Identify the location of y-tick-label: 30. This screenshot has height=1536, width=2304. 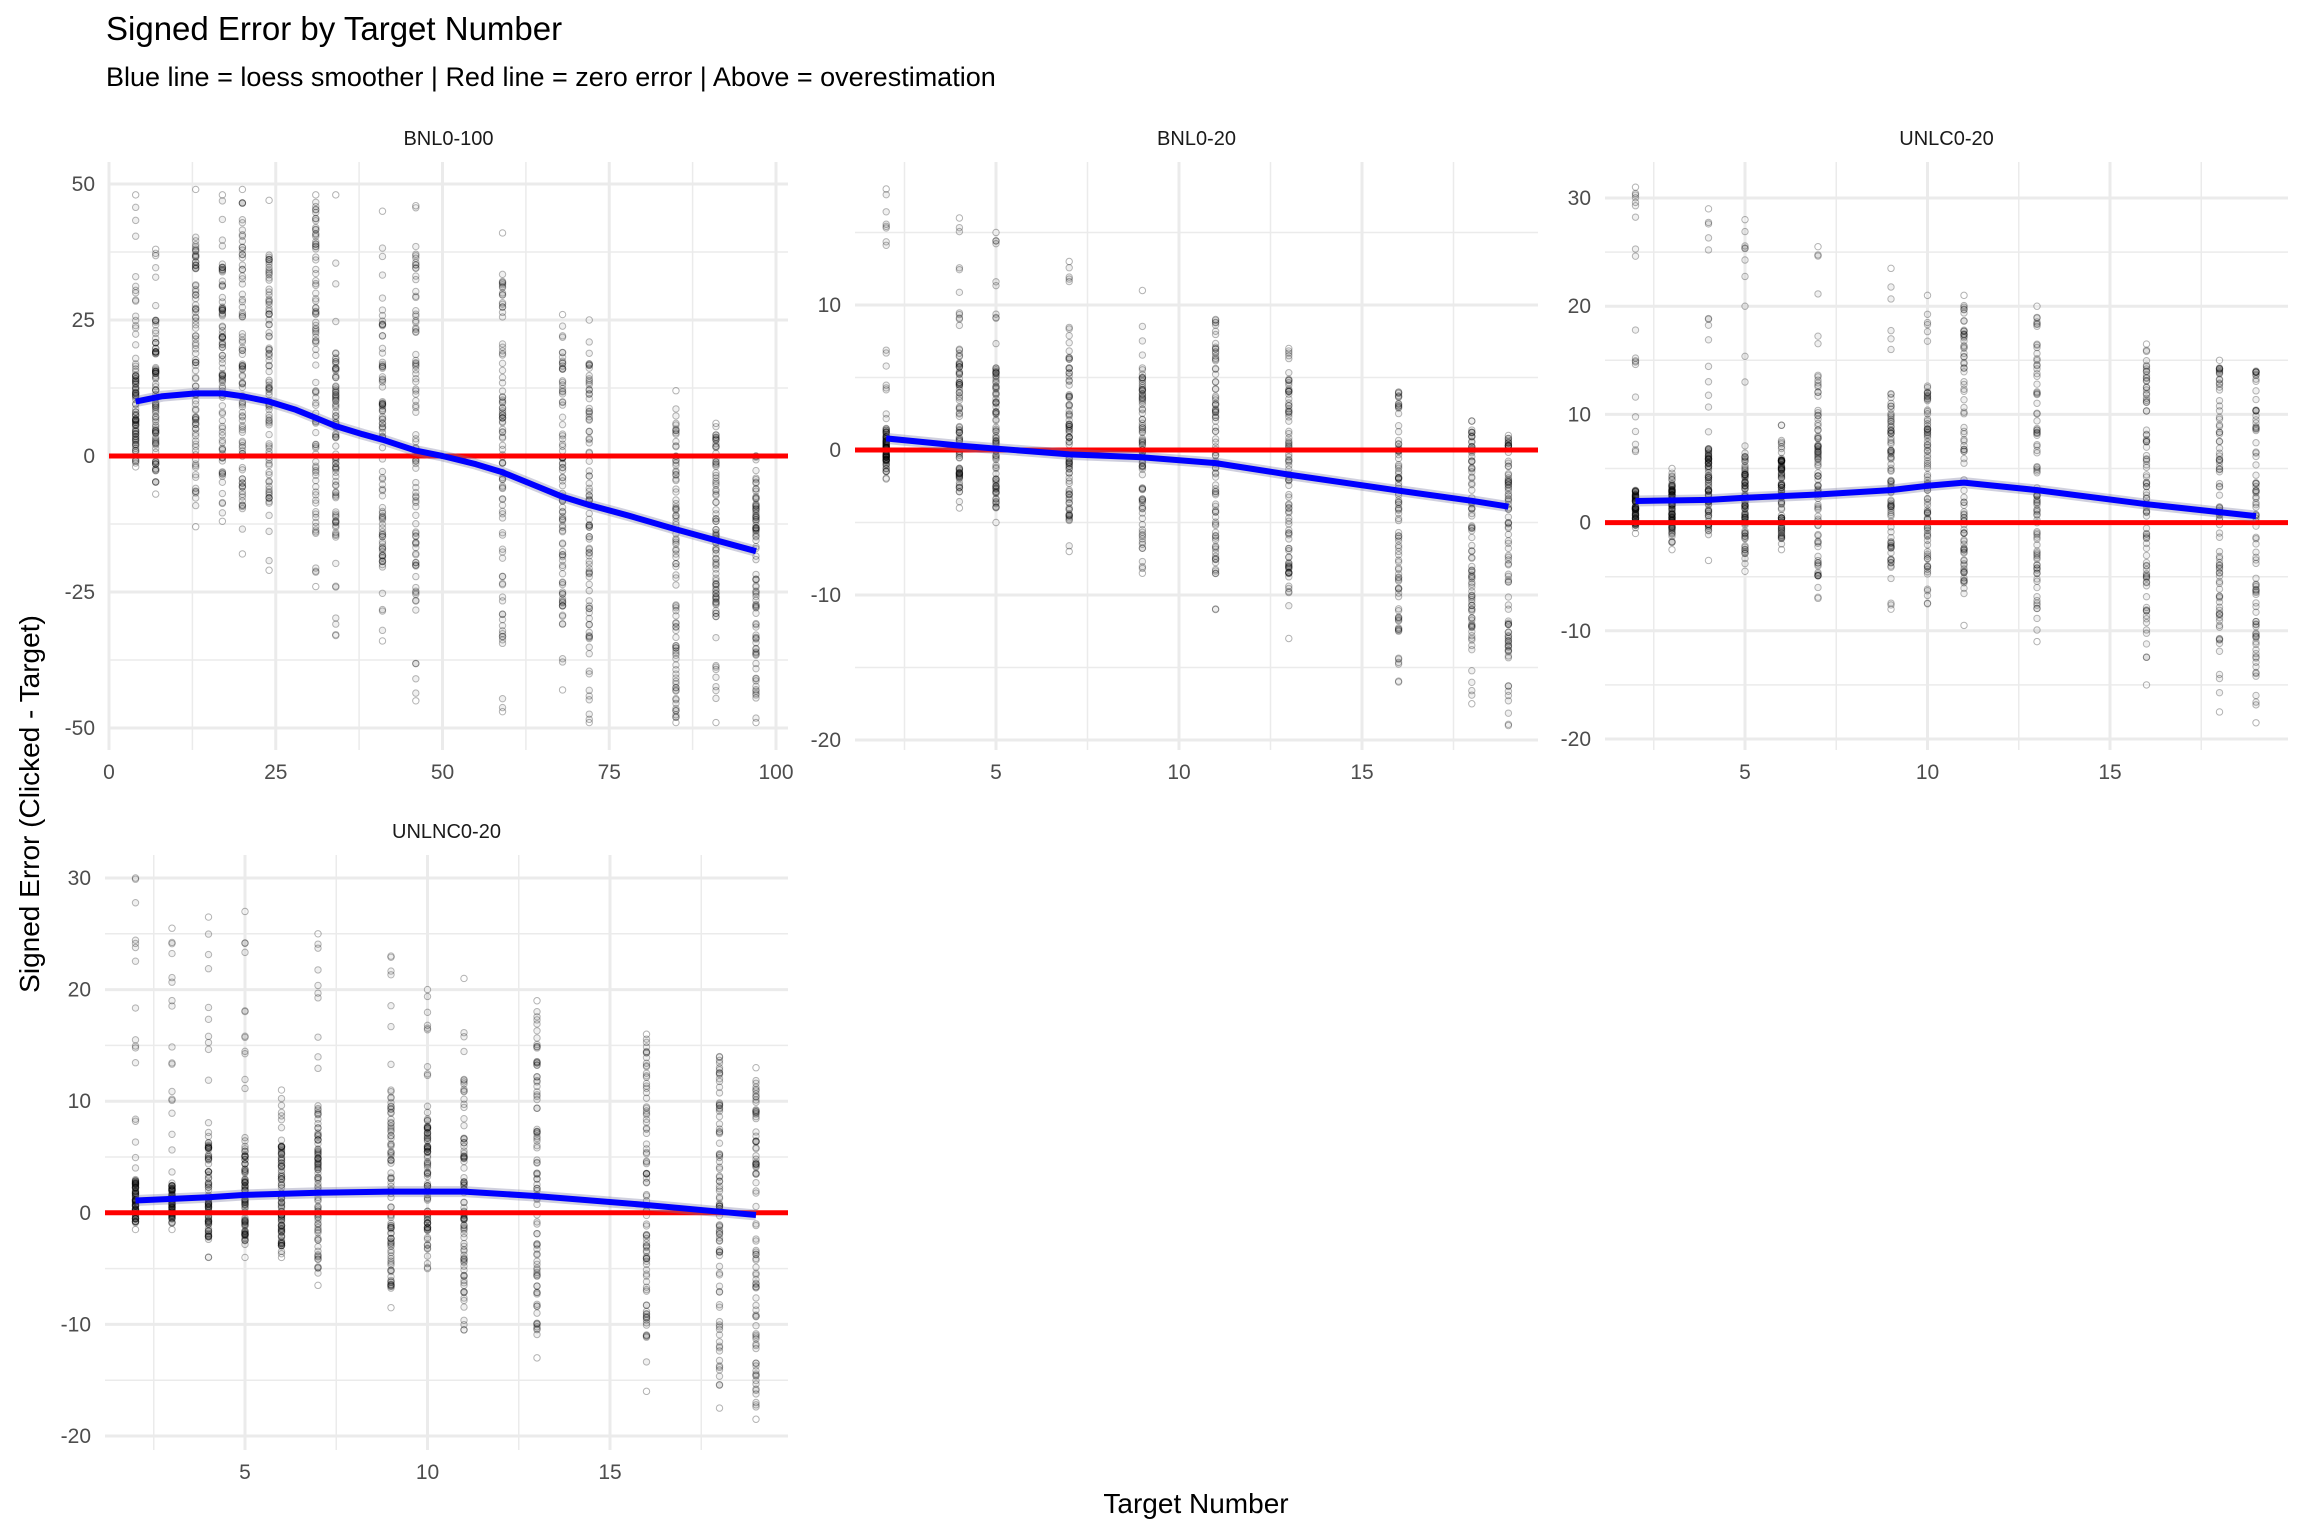
(79, 878).